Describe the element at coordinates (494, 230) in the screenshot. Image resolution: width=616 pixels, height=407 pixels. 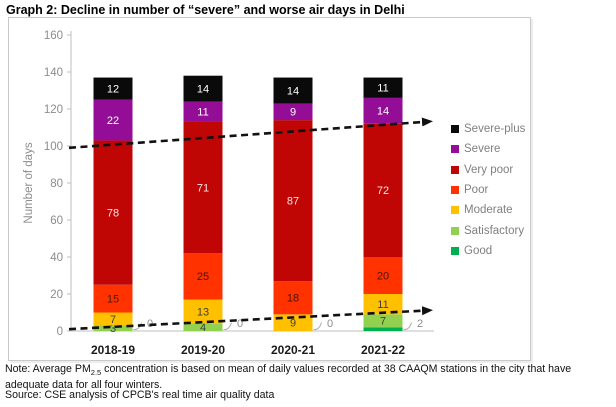
I see `legend-label: Satisfactory` at that location.